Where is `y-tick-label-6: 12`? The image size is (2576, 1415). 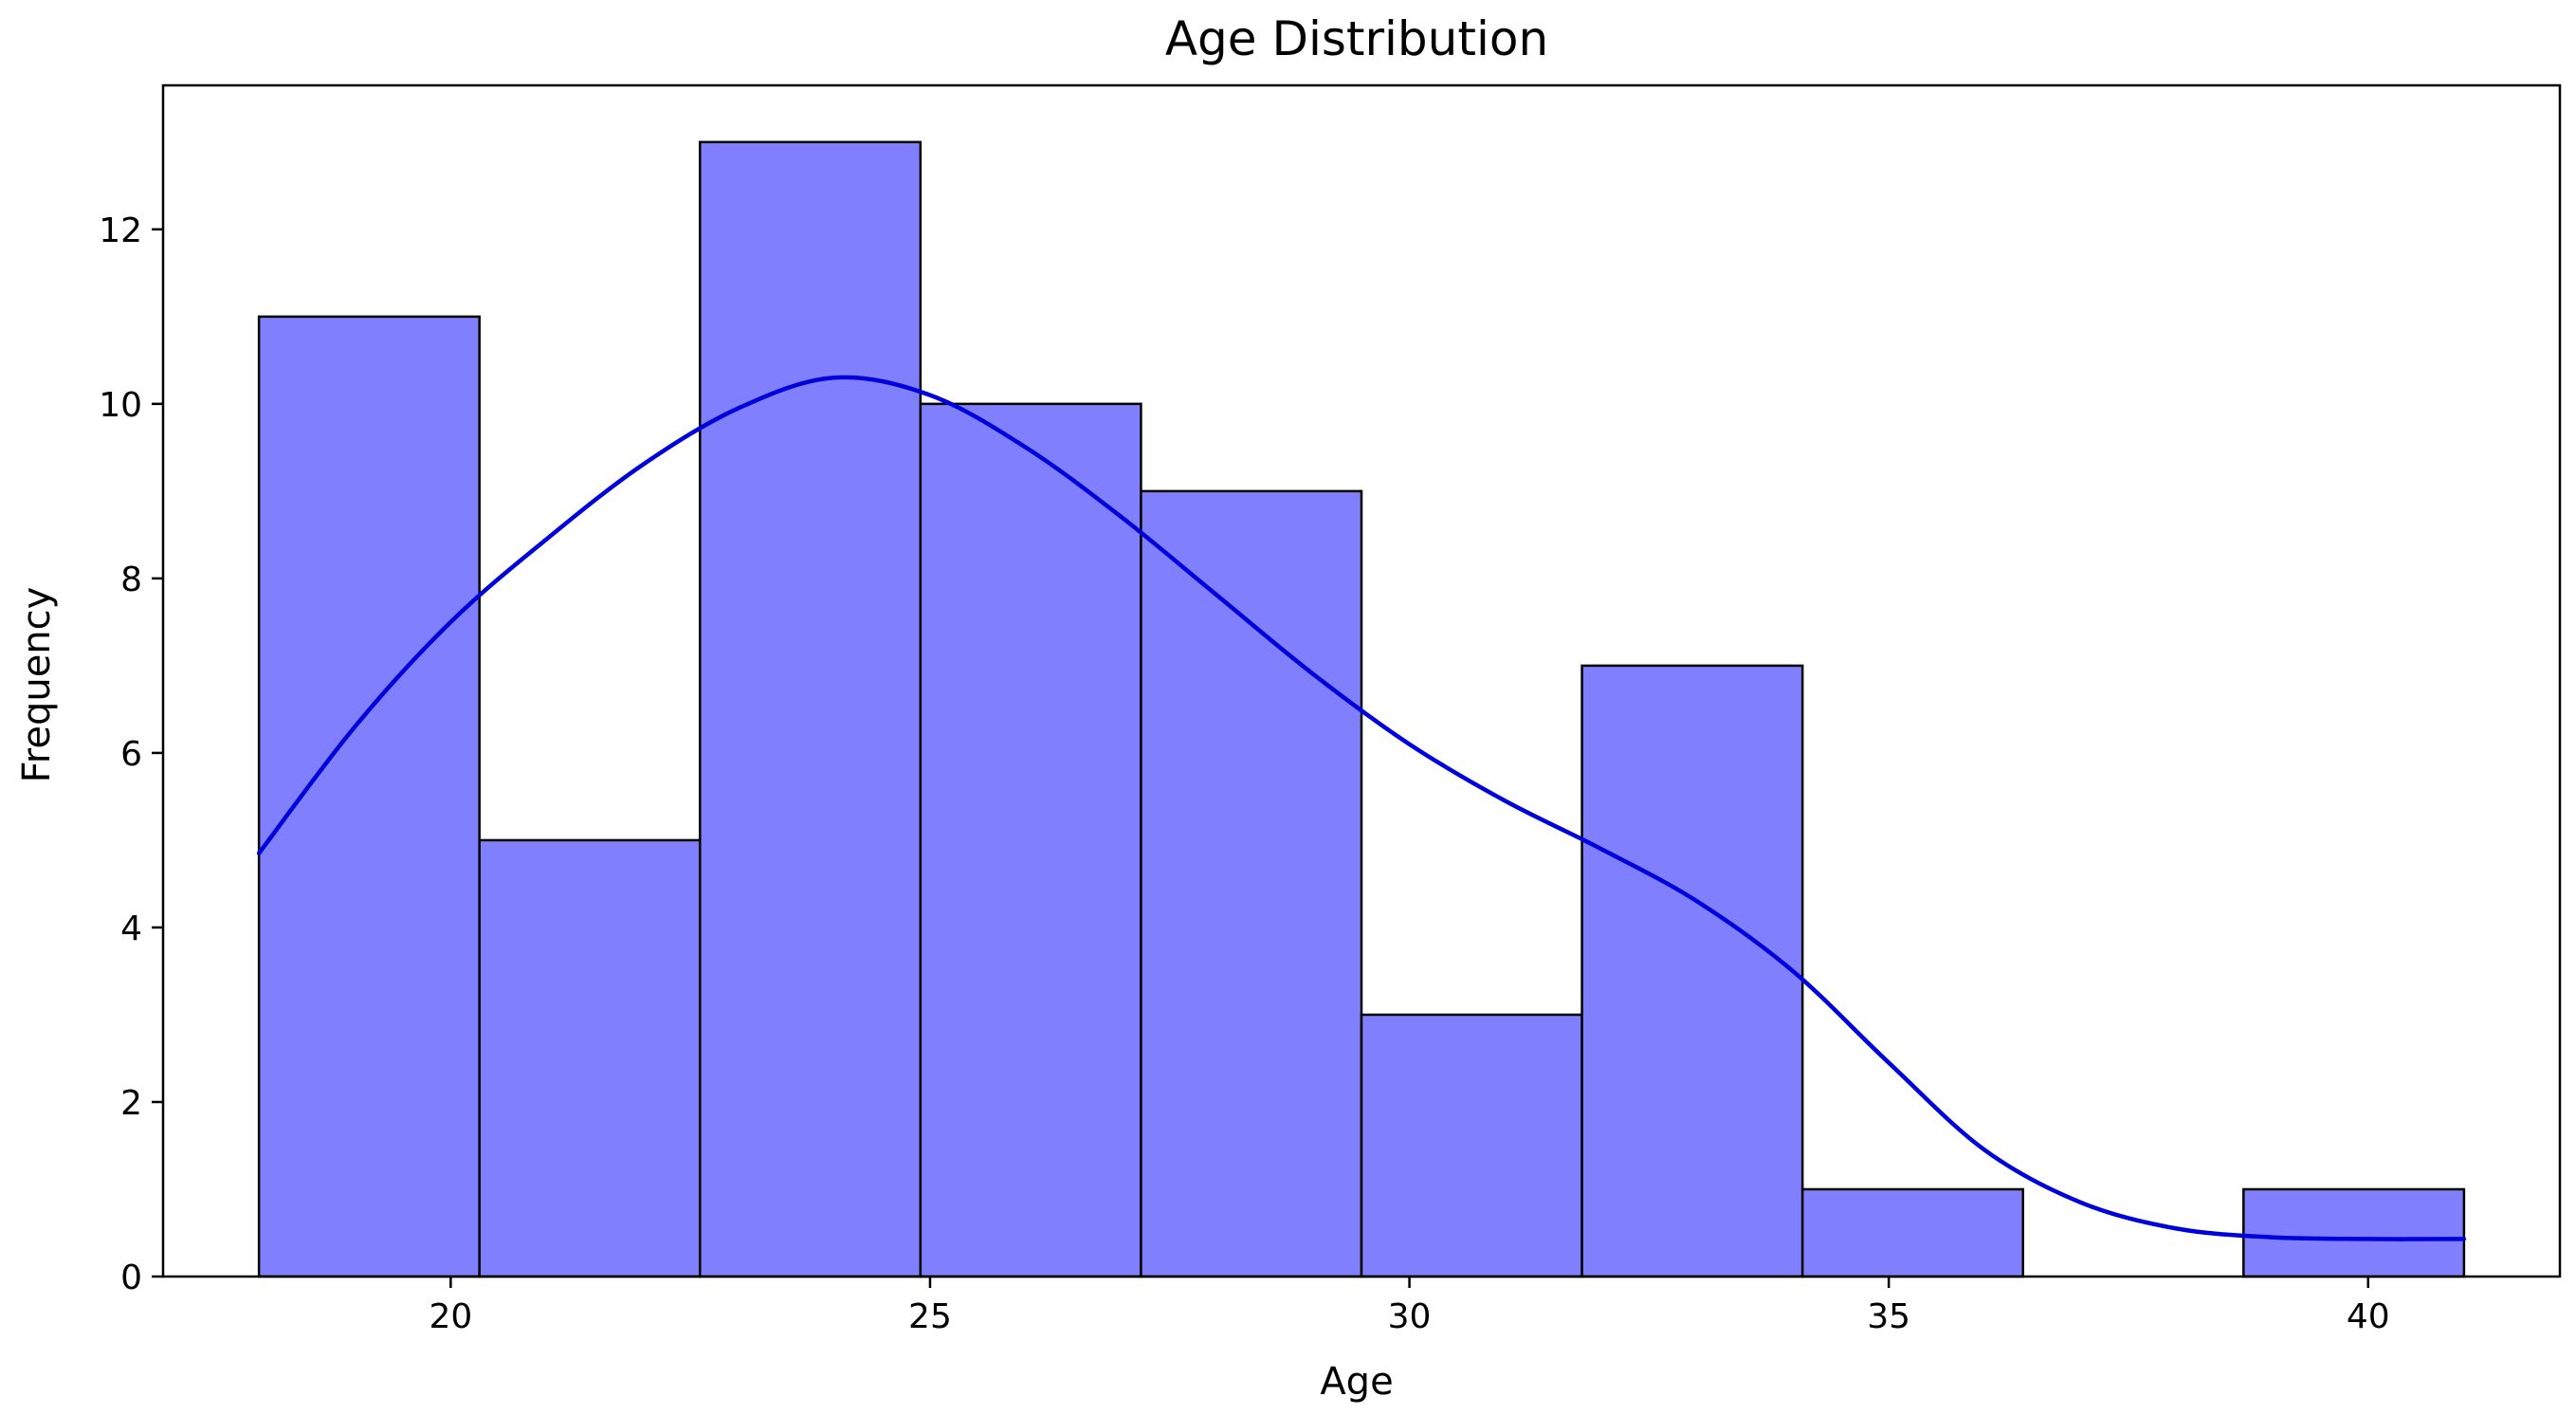
y-tick-label-6: 12 is located at coordinates (120, 231).